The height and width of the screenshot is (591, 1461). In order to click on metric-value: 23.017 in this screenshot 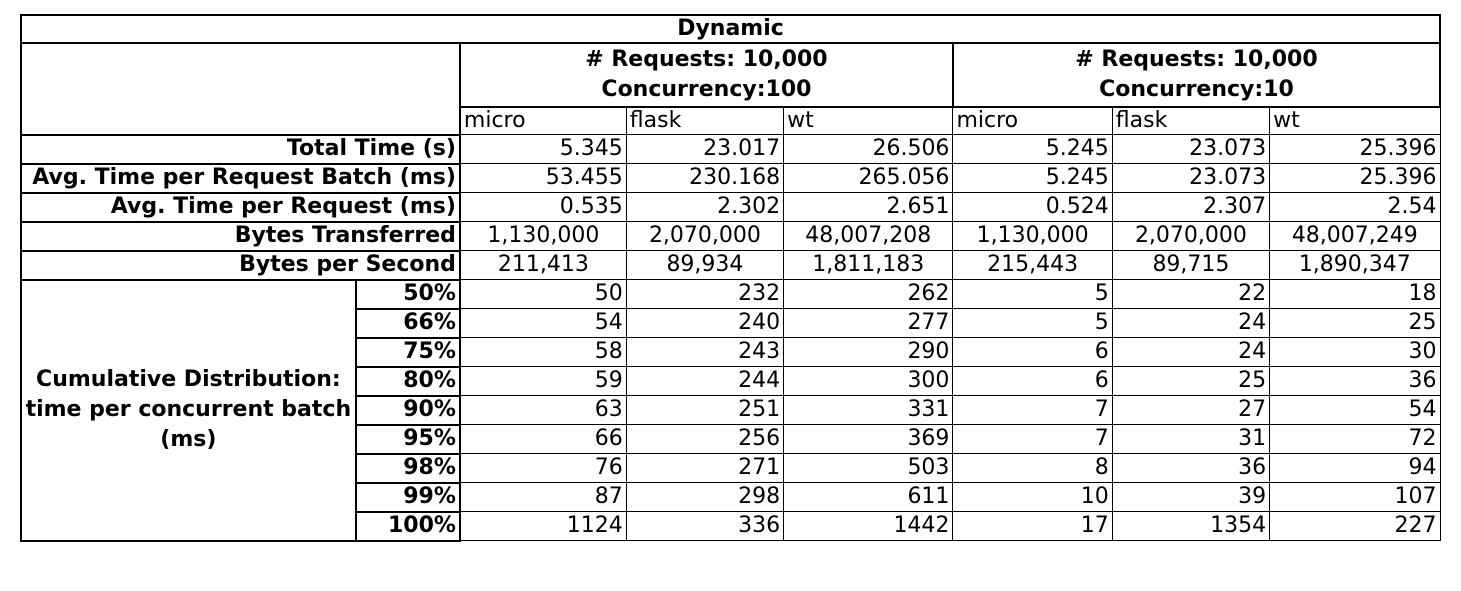, I will do `click(705, 149)`.